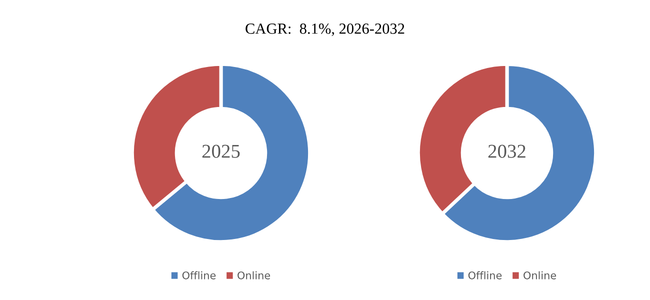 The width and height of the screenshot is (650, 300). What do you see at coordinates (507, 151) in the screenshot?
I see `text: 2032` at bounding box center [507, 151].